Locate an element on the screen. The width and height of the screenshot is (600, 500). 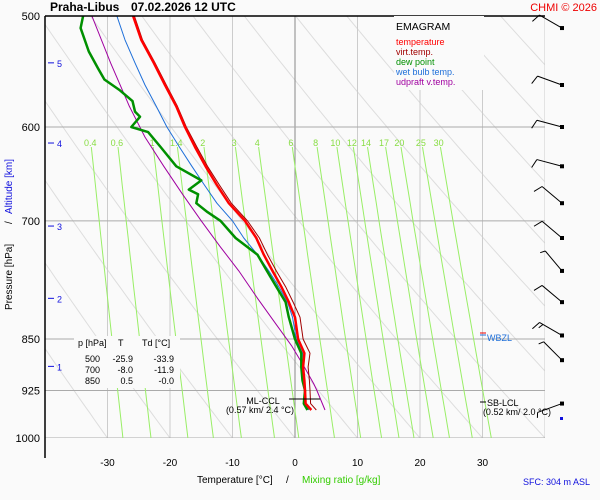
datetime-title: 07.02.2026 12 UTC is located at coordinates (183, 7).